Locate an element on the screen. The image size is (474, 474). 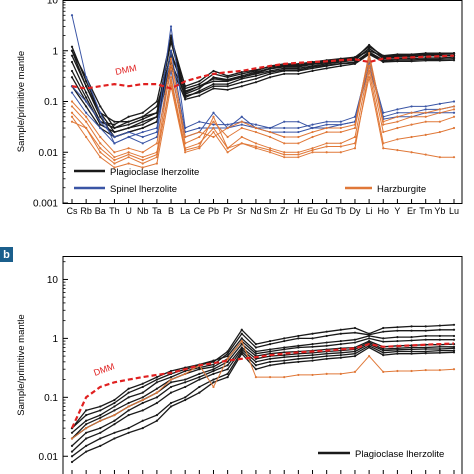
y-tick-label: 0.001 is located at coordinates (45, 204).